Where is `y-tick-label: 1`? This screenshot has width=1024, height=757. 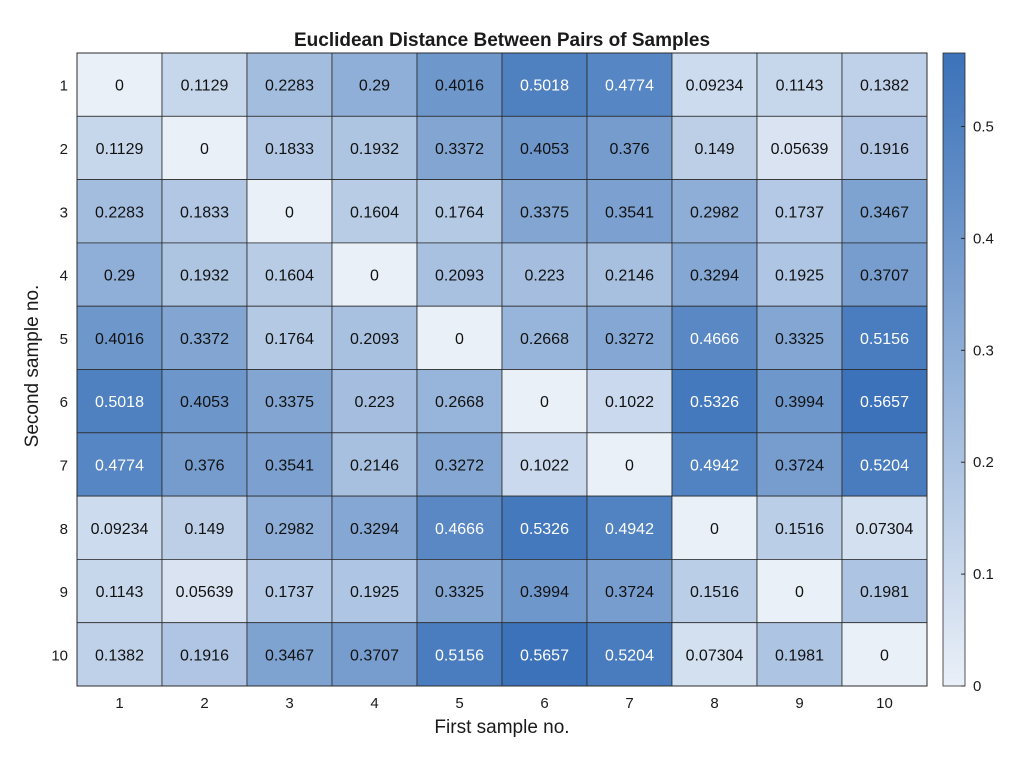
y-tick-label: 1 is located at coordinates (64, 86).